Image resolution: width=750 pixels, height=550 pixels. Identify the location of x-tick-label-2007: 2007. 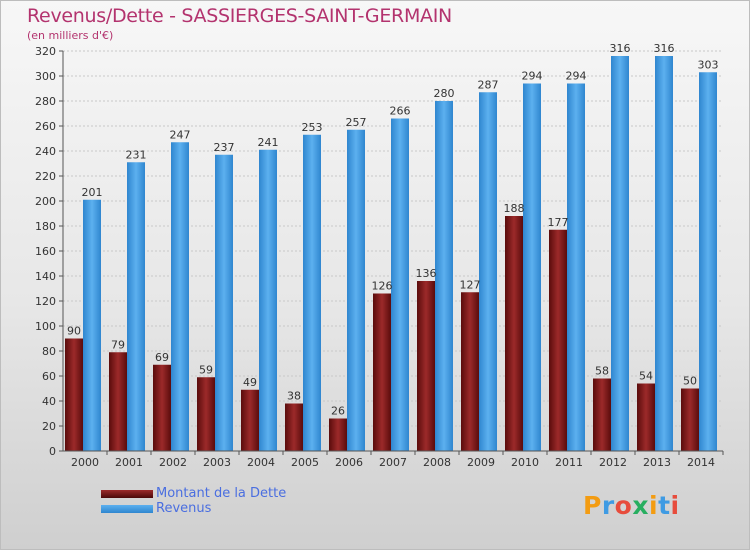
(393, 462).